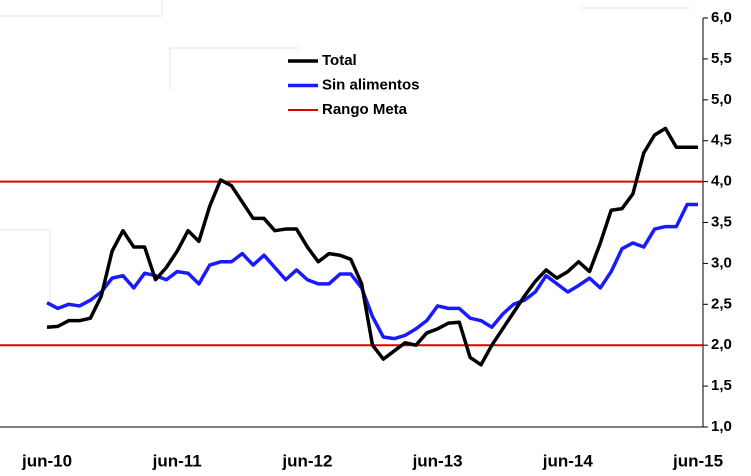 Image resolution: width=751 pixels, height=476 pixels. Describe the element at coordinates (721, 181) in the screenshot. I see `y-tick-label: 4,0` at that location.